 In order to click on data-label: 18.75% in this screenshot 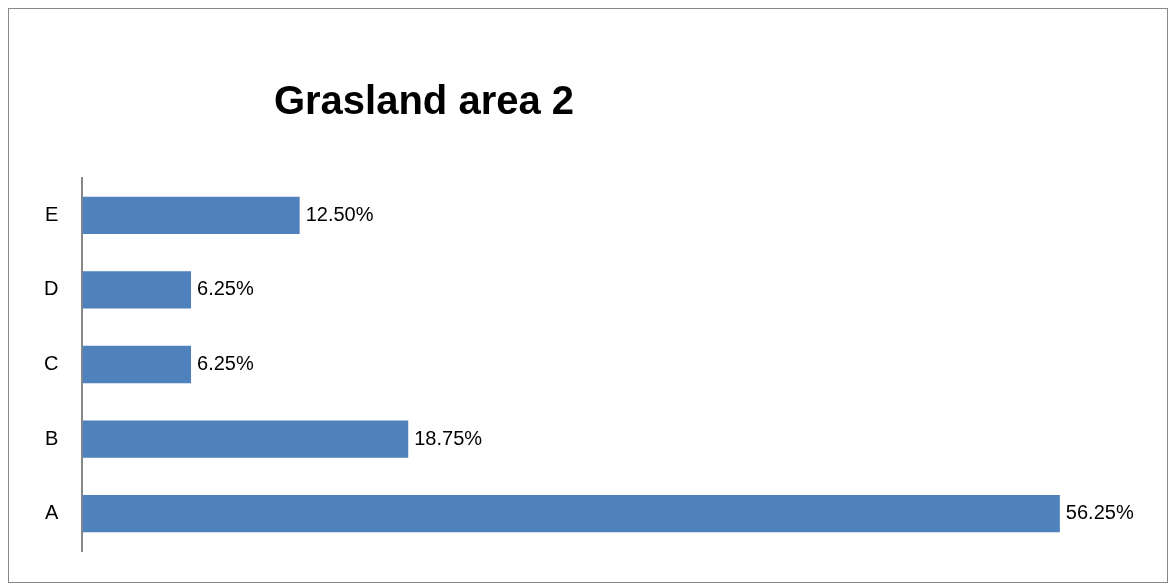, I will do `click(448, 437)`.